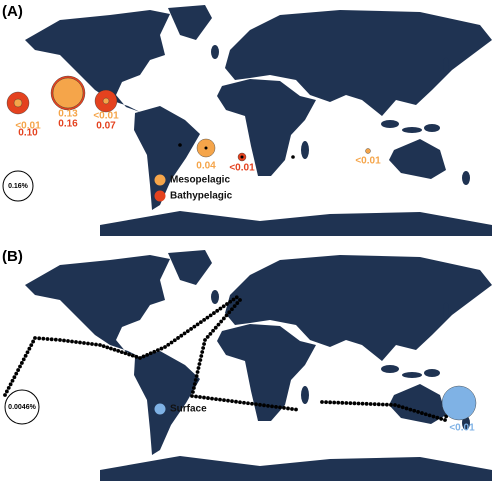  Describe the element at coordinates (18, 186) in the screenshot. I see `scale-circle` at that location.